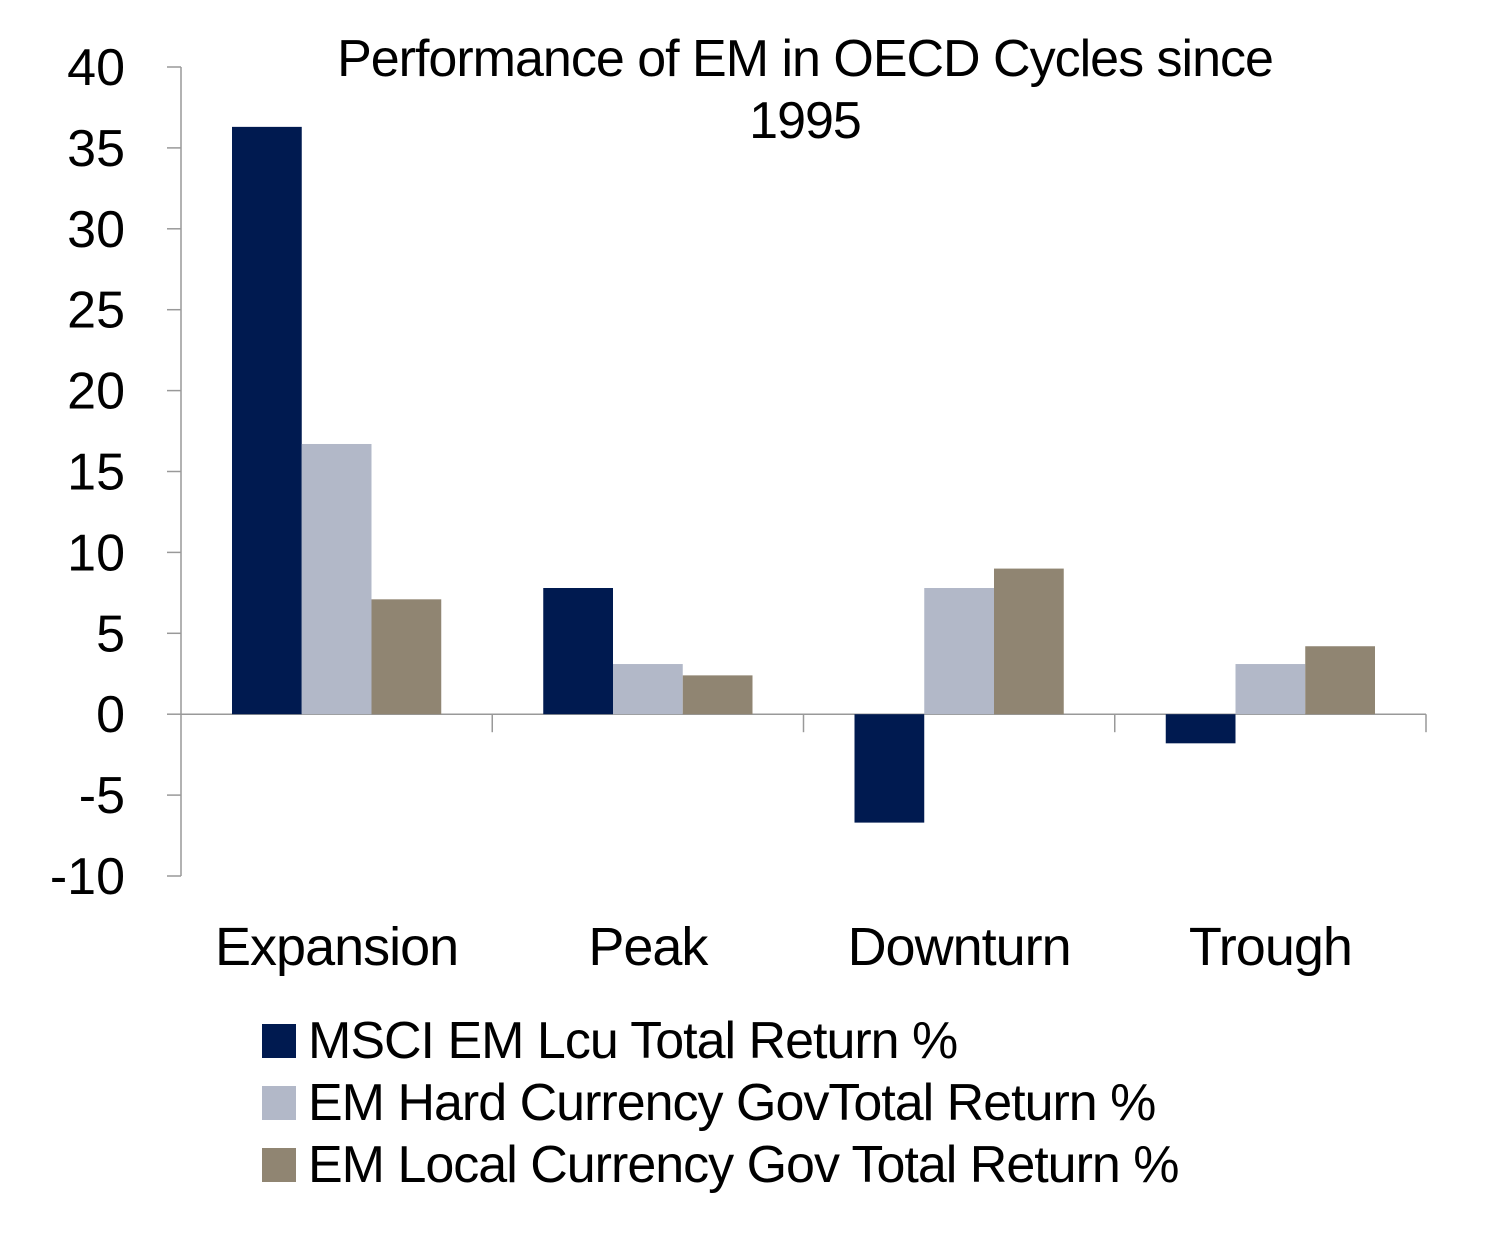 The height and width of the screenshot is (1235, 1506). I want to click on legend-item-local-currency: EM Local Currency Gov Total Return %, so click(721, 1165).